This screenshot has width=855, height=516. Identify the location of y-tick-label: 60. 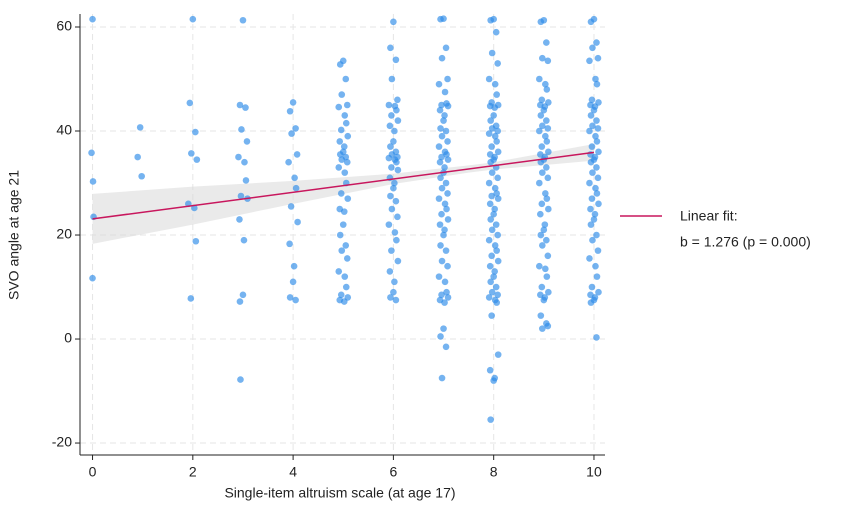
(64, 26).